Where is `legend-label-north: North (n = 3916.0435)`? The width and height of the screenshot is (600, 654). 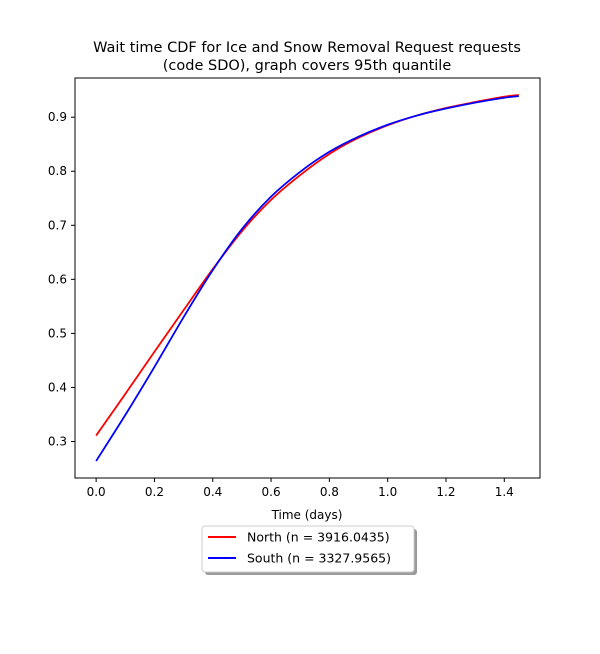
legend-label-north: North (n = 3916.0435) is located at coordinates (318, 537).